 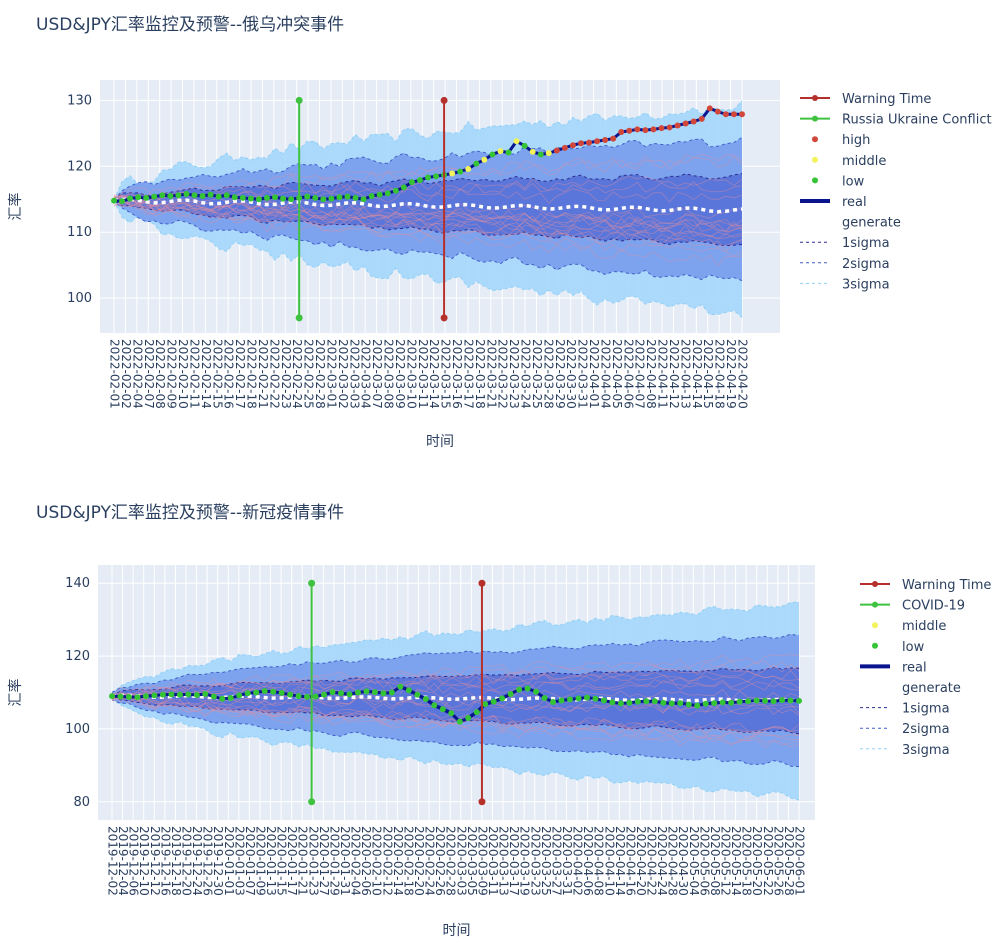 What do you see at coordinates (176, 861) in the screenshot?
I see `x-tick-label: 2019-12-18` at bounding box center [176, 861].